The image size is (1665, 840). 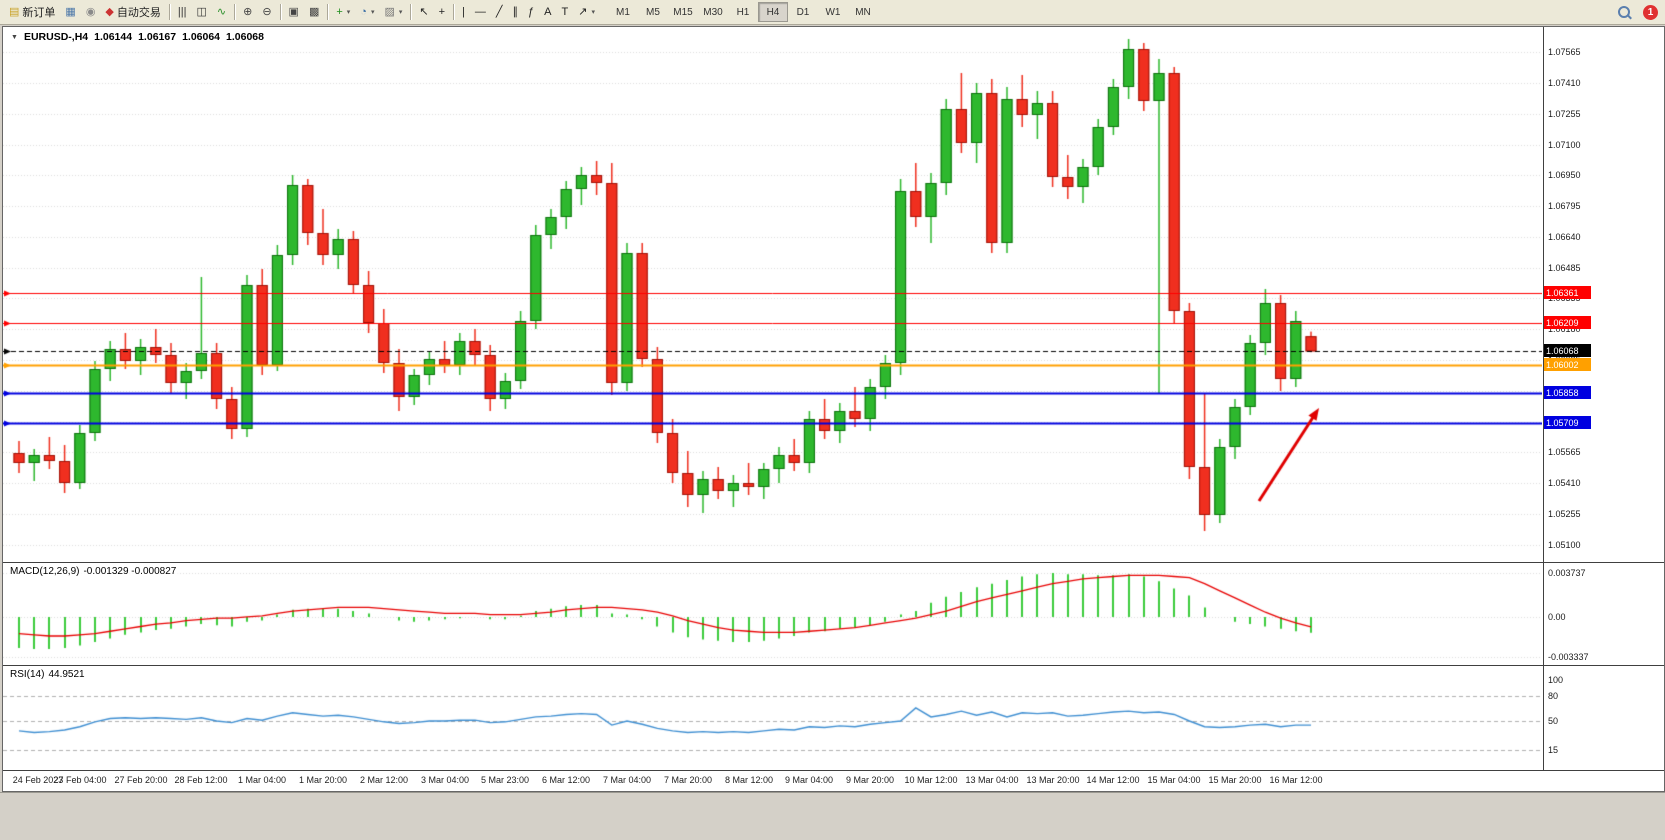 What do you see at coordinates (1564, 114) in the screenshot?
I see `price-tick: 1.07255` at bounding box center [1564, 114].